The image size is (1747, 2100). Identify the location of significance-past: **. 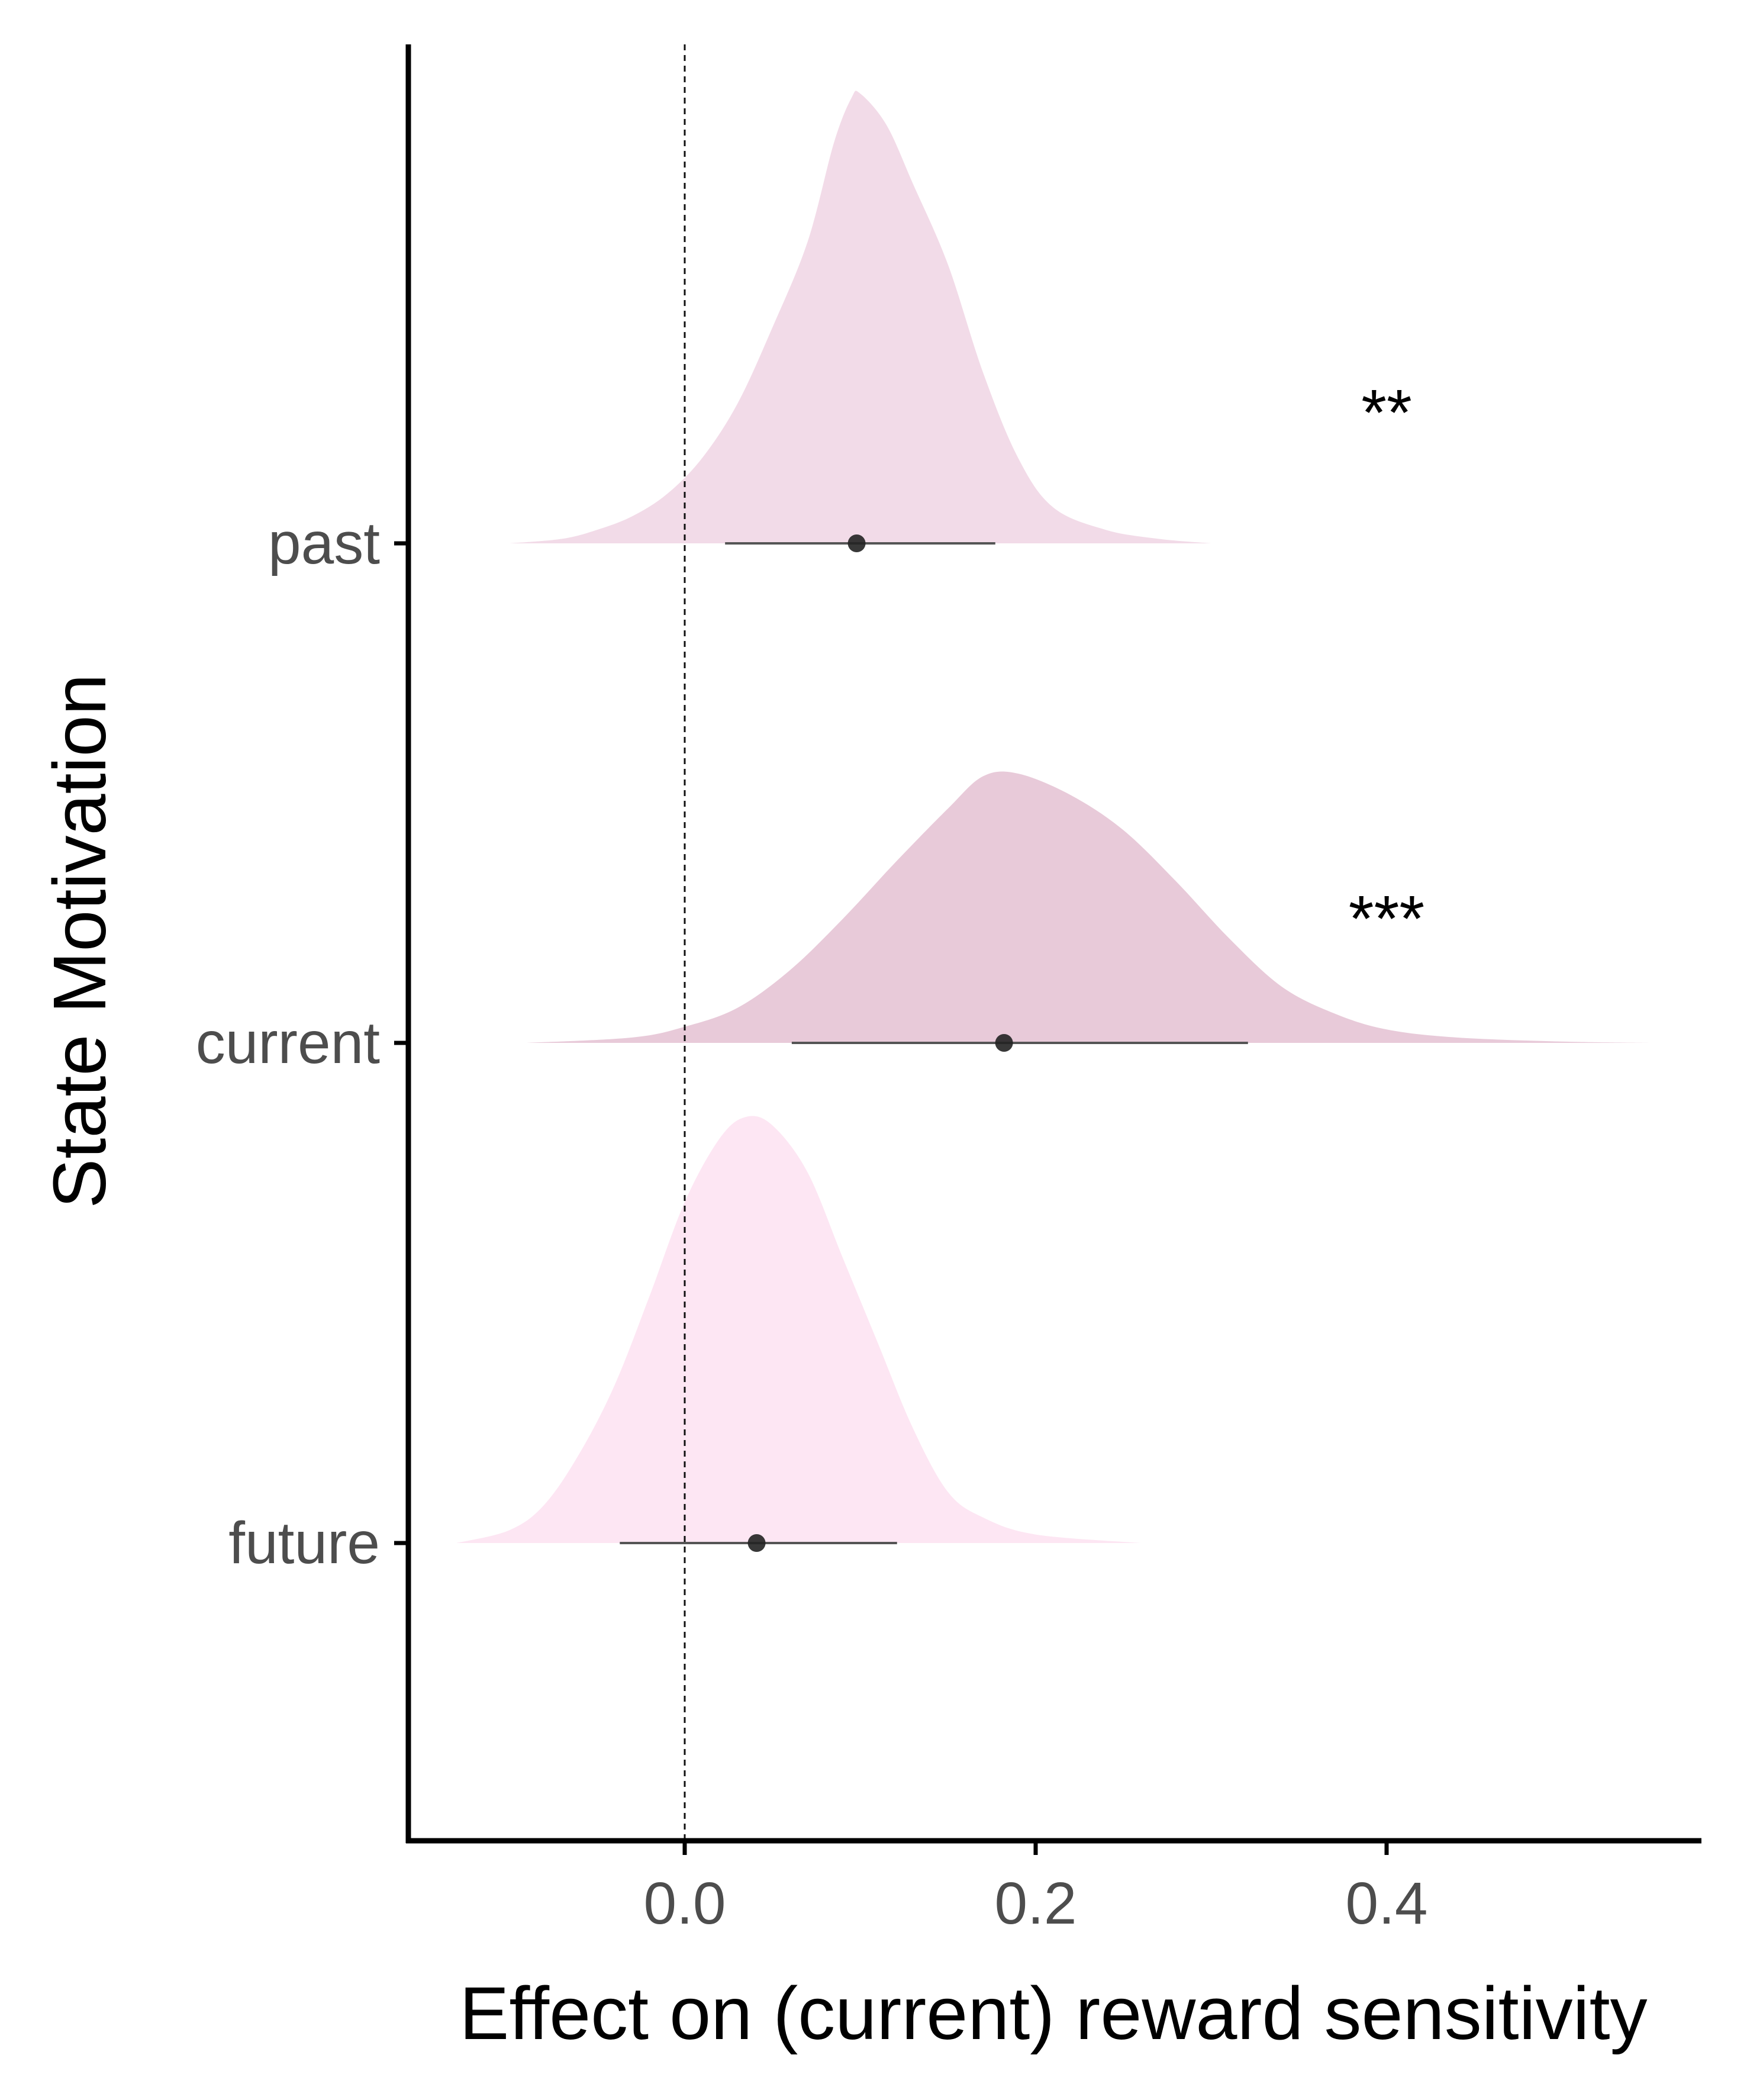
(1386, 412).